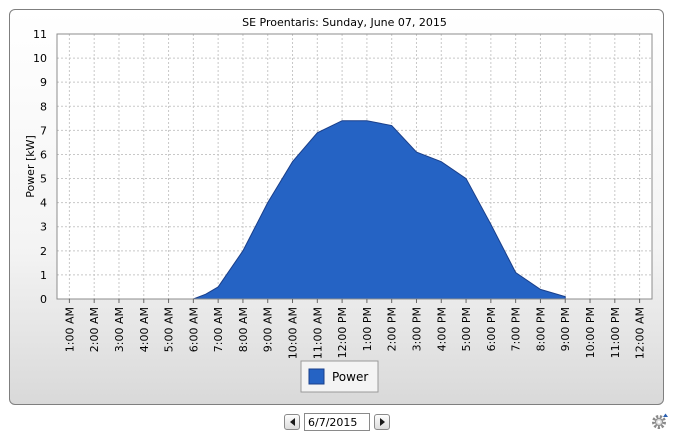 This screenshot has height=441, width=680. Describe the element at coordinates (293, 333) in the screenshot. I see `x-tick-label: 10:00 AM` at that location.